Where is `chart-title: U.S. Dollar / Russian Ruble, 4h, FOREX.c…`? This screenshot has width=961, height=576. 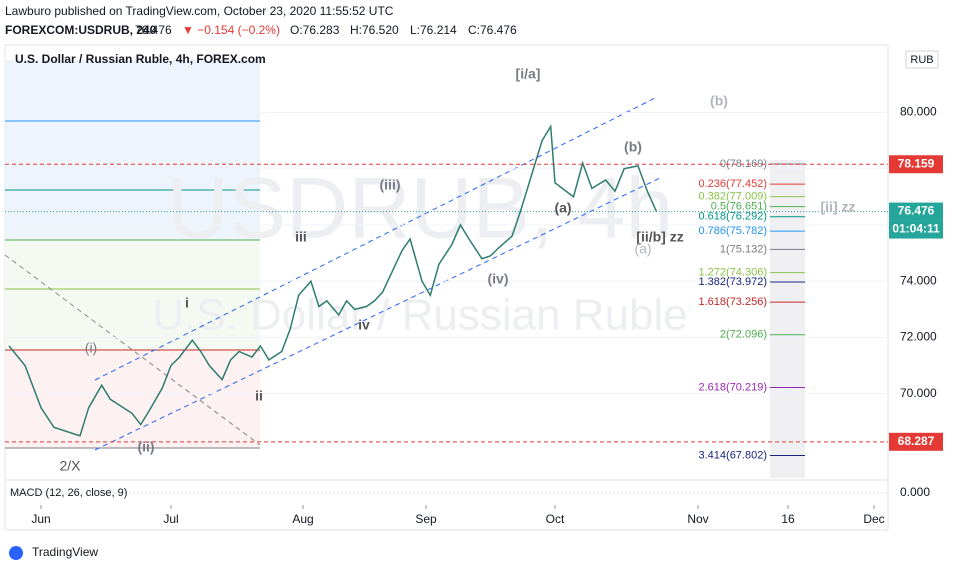 chart-title: U.S. Dollar / Russian Ruble, 4h, FOREX.c… is located at coordinates (140, 59).